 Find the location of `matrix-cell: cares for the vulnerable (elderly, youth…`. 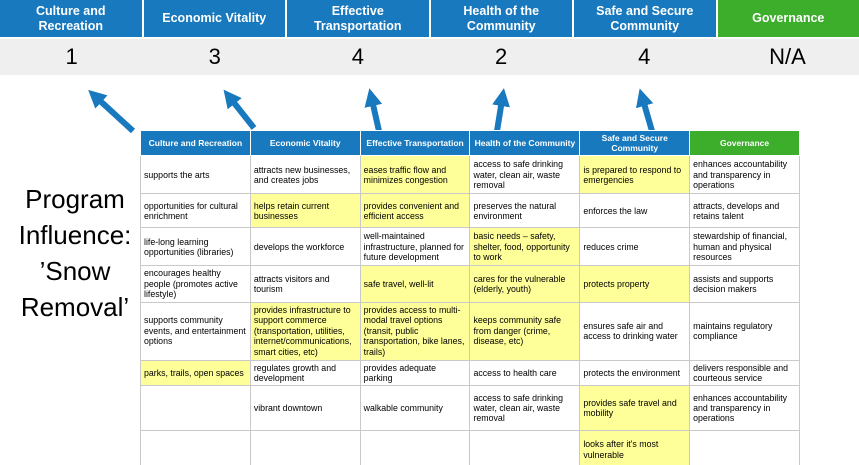

matrix-cell: cares for the vulnerable (elderly, youth… is located at coordinates (525, 284).